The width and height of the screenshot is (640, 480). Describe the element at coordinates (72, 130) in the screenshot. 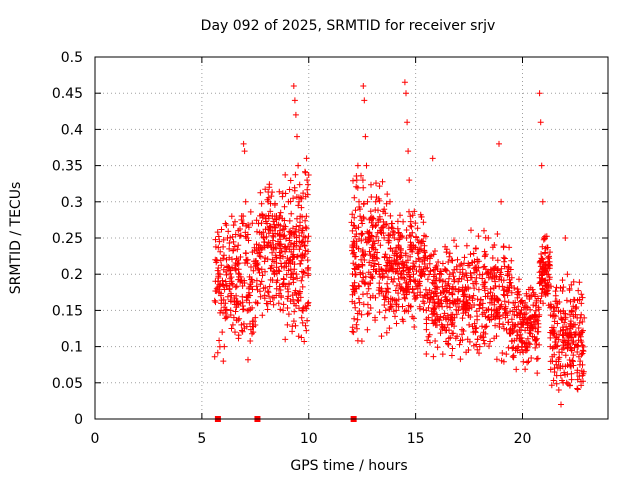

I see `y-tick-label: 0.4` at that location.